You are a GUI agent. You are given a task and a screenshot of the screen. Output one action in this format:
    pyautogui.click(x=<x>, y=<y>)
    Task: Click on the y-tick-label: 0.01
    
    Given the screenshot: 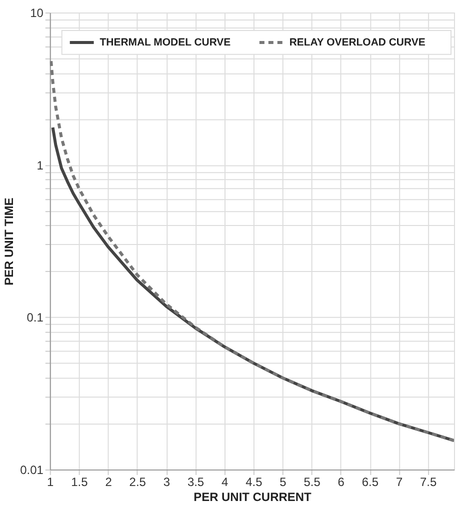 What is the action you would take?
    pyautogui.click(x=32, y=470)
    